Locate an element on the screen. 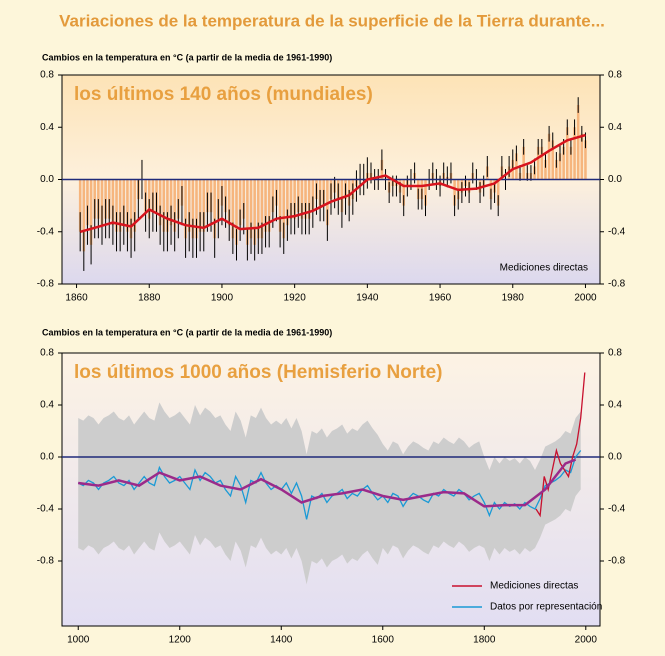 The width and height of the screenshot is (665, 656). panel-title: los últimos 140 años (mundiales) is located at coordinates (223, 94).